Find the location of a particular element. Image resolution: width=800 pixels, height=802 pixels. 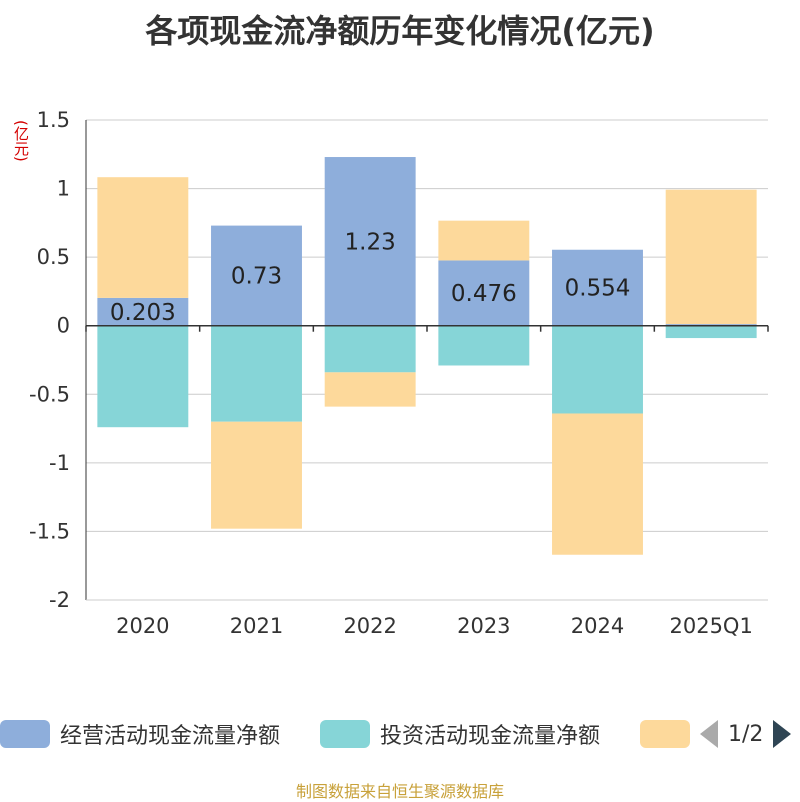

y-tick-label: -1.5 is located at coordinates (49, 531).